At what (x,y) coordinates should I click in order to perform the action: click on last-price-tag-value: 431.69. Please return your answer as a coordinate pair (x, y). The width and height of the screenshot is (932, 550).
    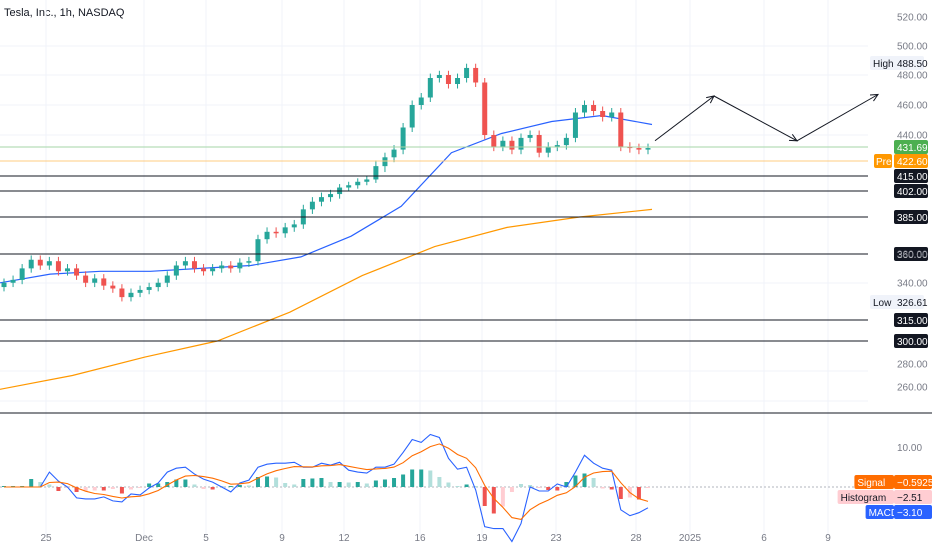
    Looking at the image, I should click on (912, 148).